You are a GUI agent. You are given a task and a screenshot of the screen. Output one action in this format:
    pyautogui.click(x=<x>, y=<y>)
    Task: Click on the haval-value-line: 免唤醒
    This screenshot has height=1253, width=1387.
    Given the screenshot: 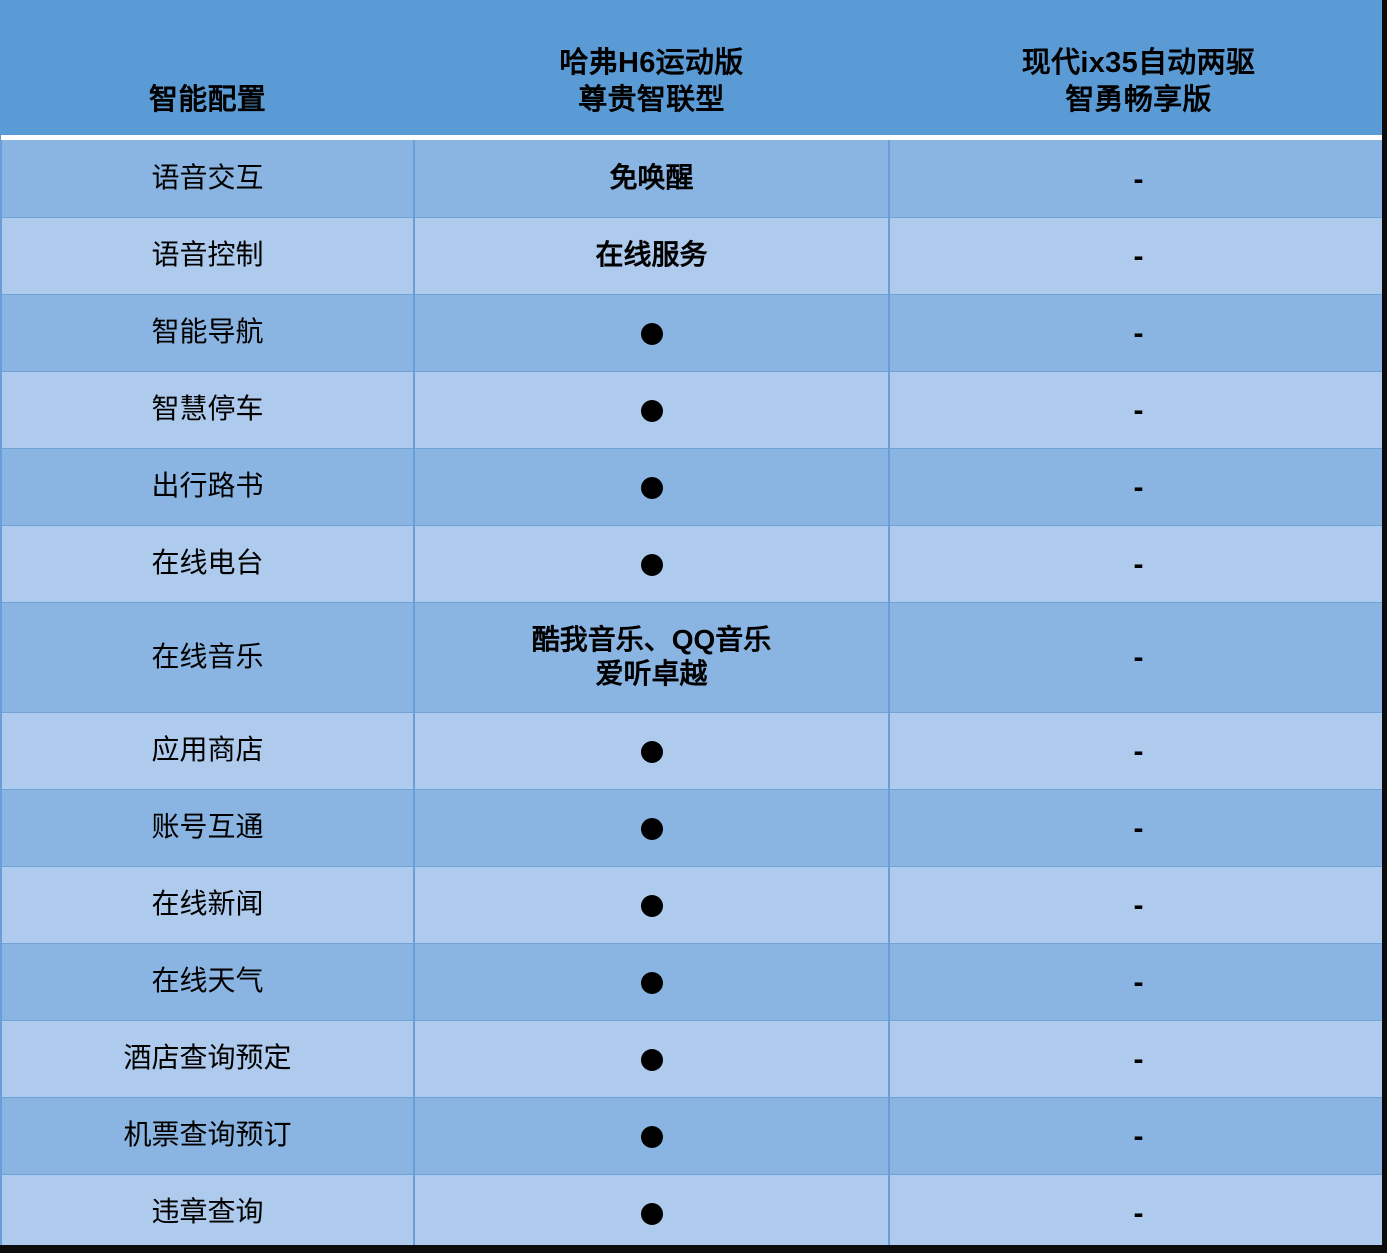 What is the action you would take?
    pyautogui.click(x=651, y=178)
    